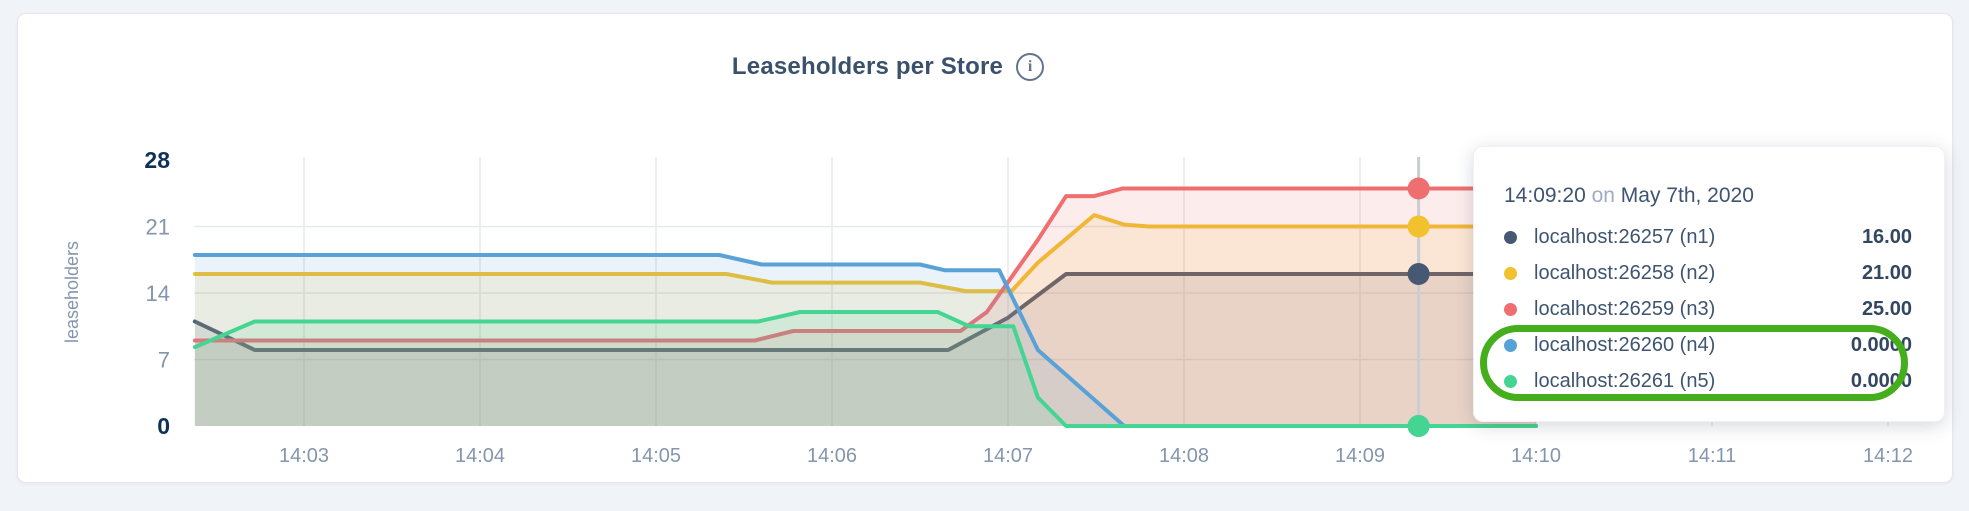  Describe the element at coordinates (158, 227) in the screenshot. I see `y-tick-label: 21` at that location.